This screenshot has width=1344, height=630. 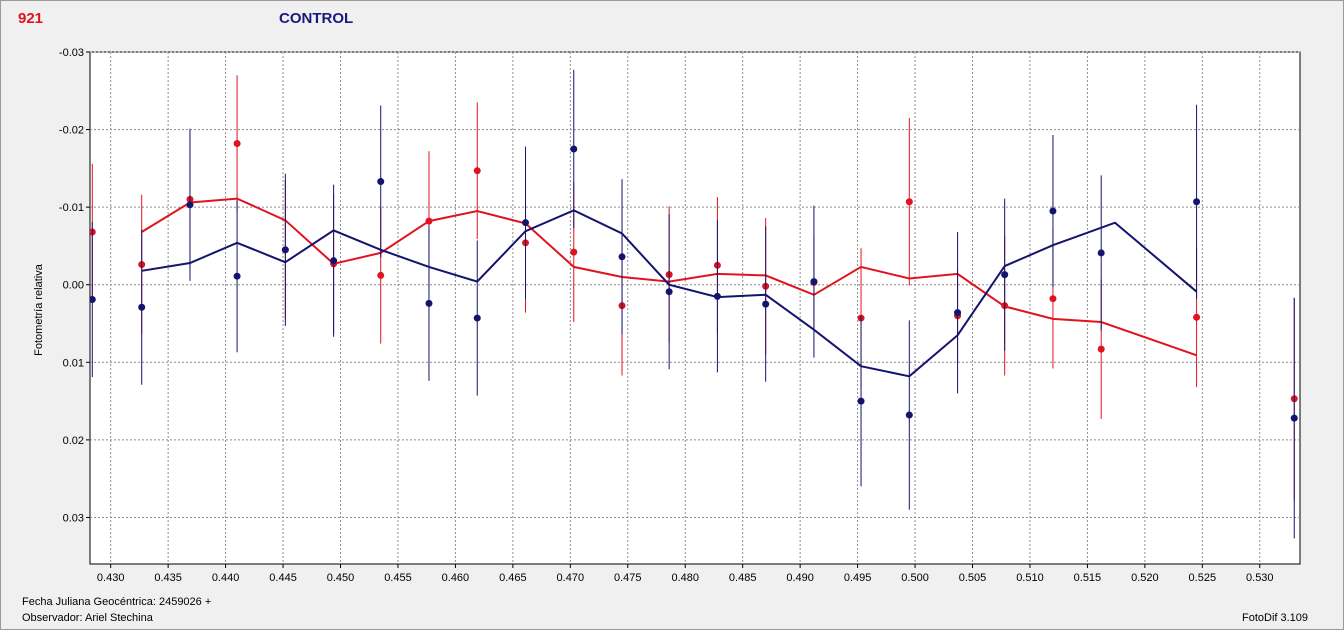 I want to click on x-tick-label: 0.505, so click(x=973, y=578).